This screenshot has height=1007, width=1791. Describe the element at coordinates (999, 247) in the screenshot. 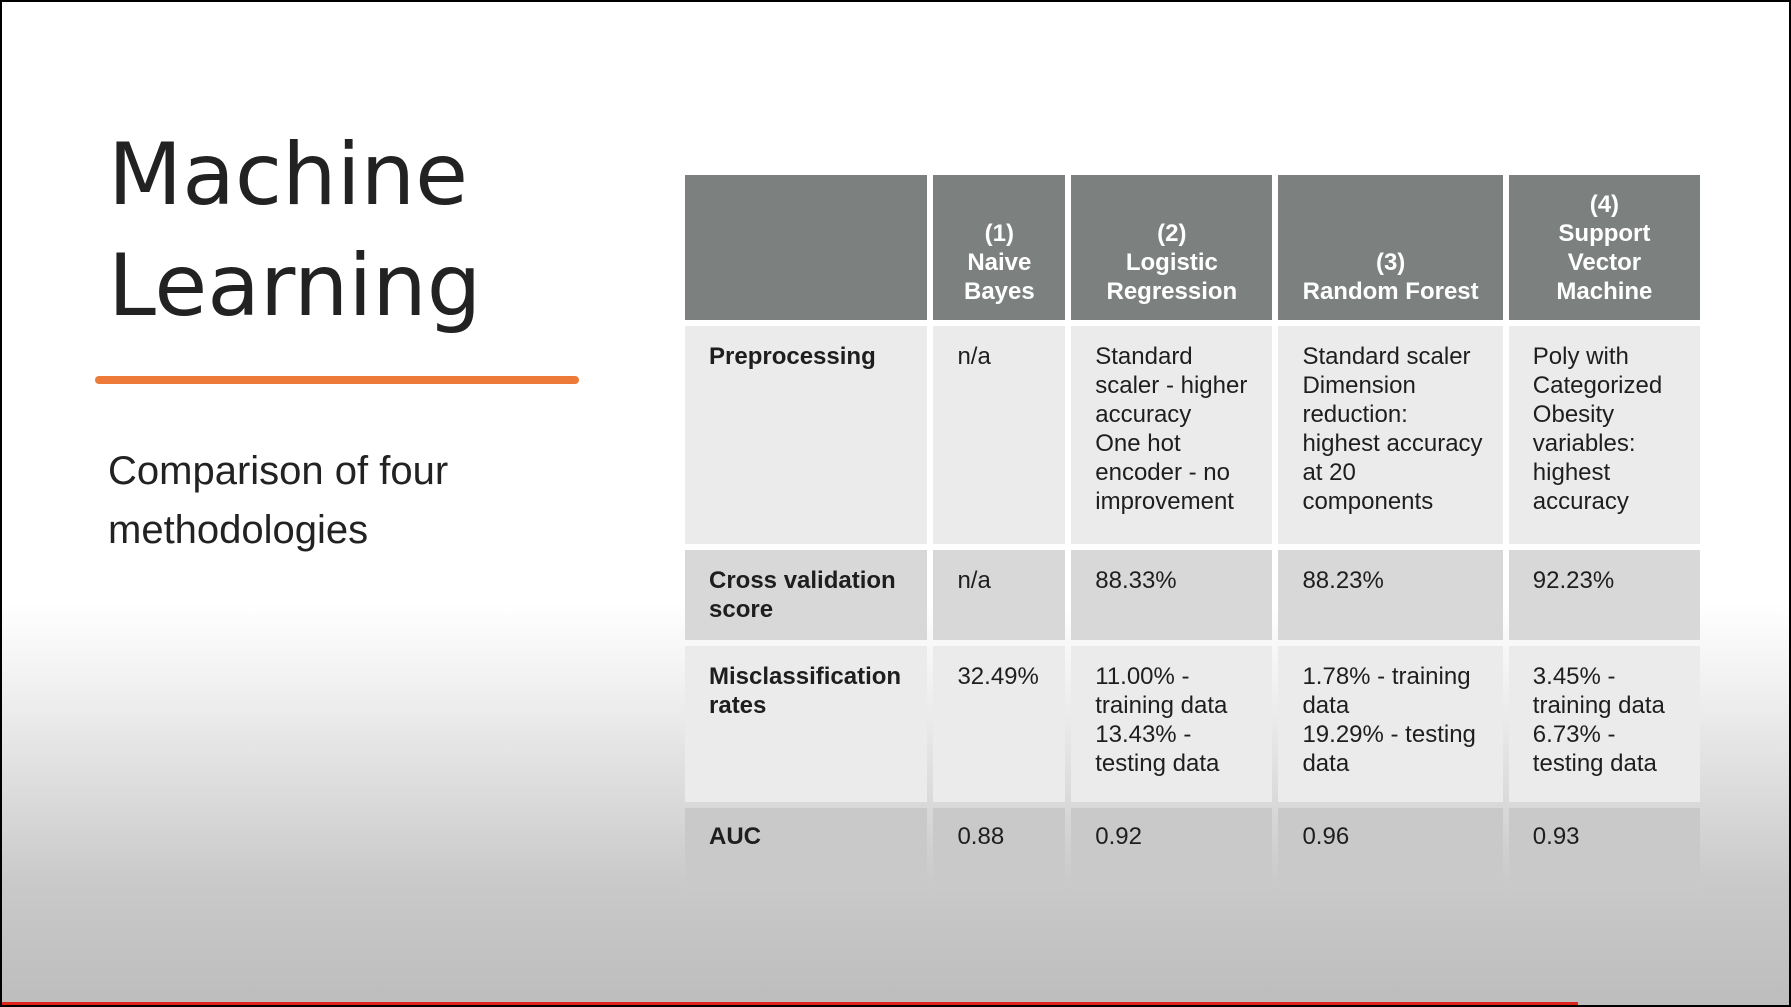

I see `header-cell-naive-bayes: (1) Naive Bayes` at that location.